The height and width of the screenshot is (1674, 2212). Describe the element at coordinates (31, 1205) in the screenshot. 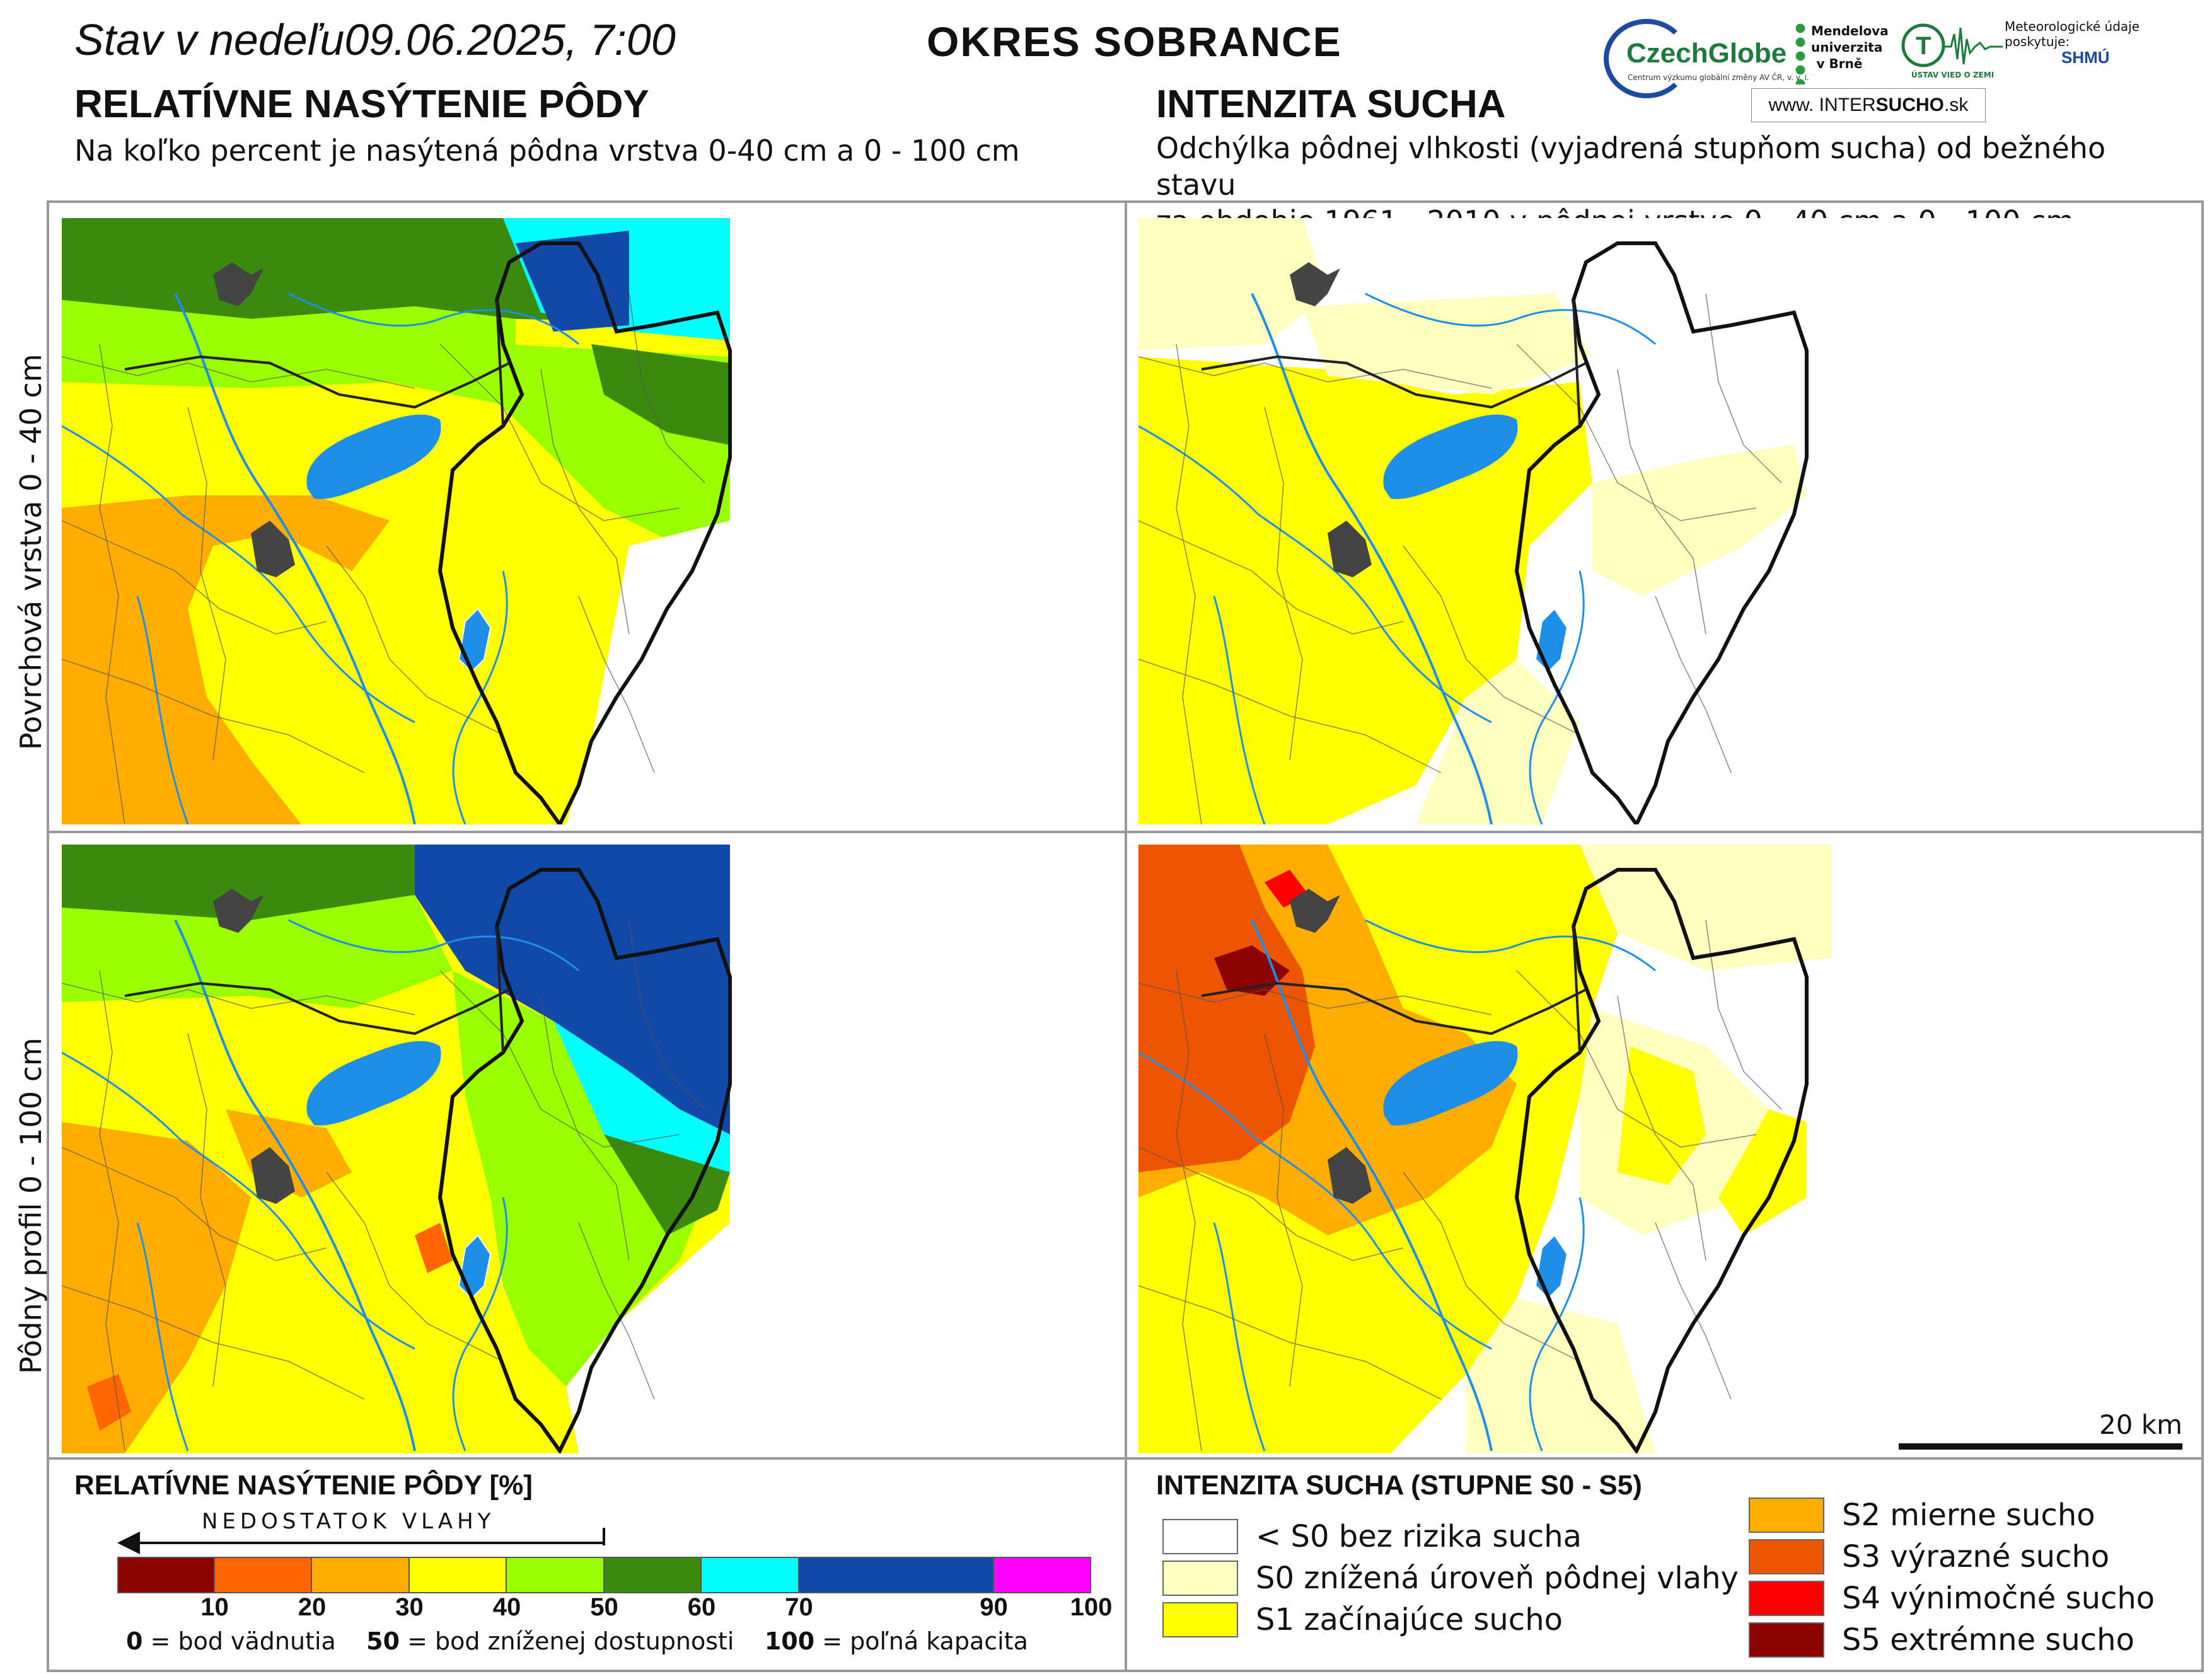

I see `row-label-profile: Pôdny profil 0 - 100 cm` at that location.